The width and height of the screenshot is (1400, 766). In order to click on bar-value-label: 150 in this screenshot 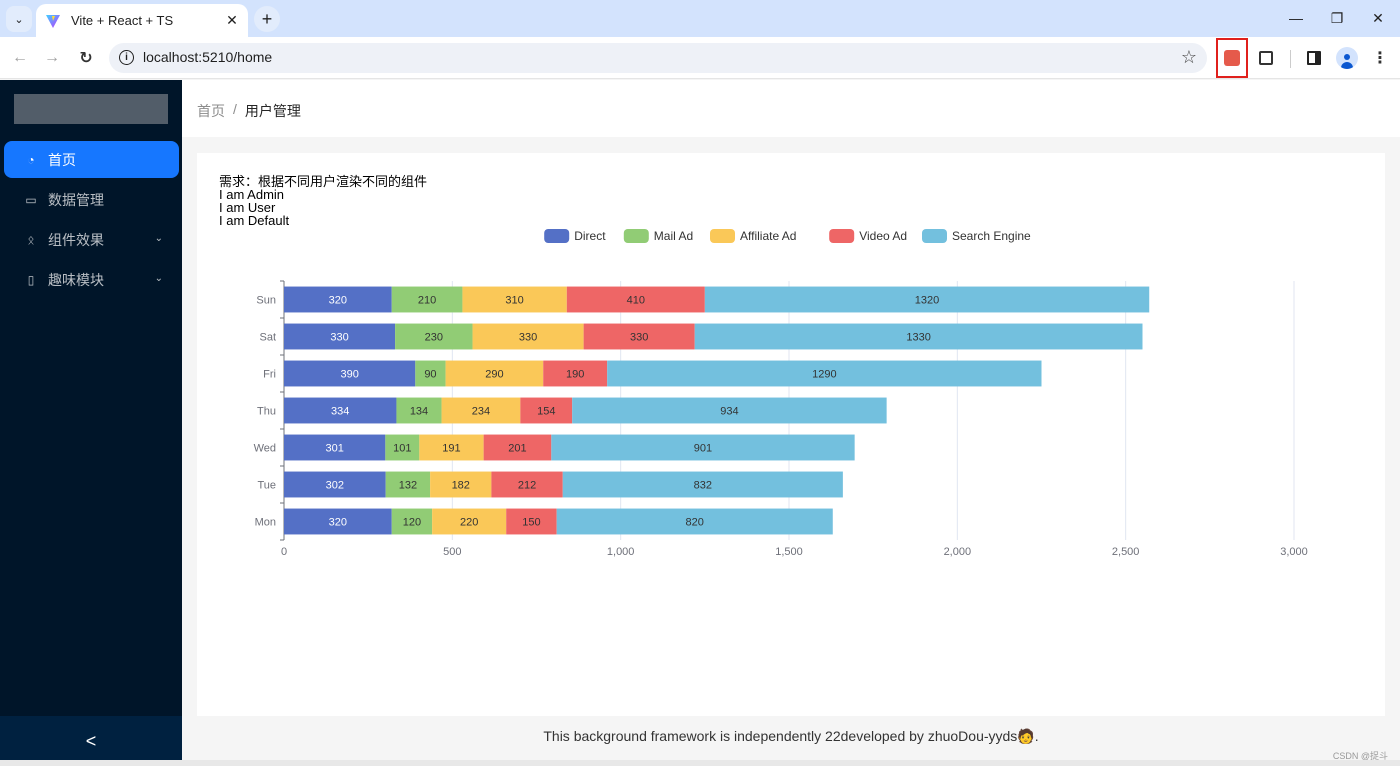, I will do `click(531, 523)`.